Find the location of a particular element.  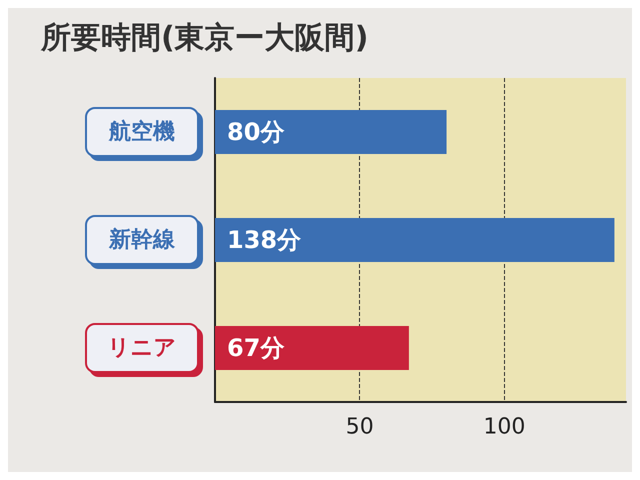

data-label: 67分 is located at coordinates (256, 348).